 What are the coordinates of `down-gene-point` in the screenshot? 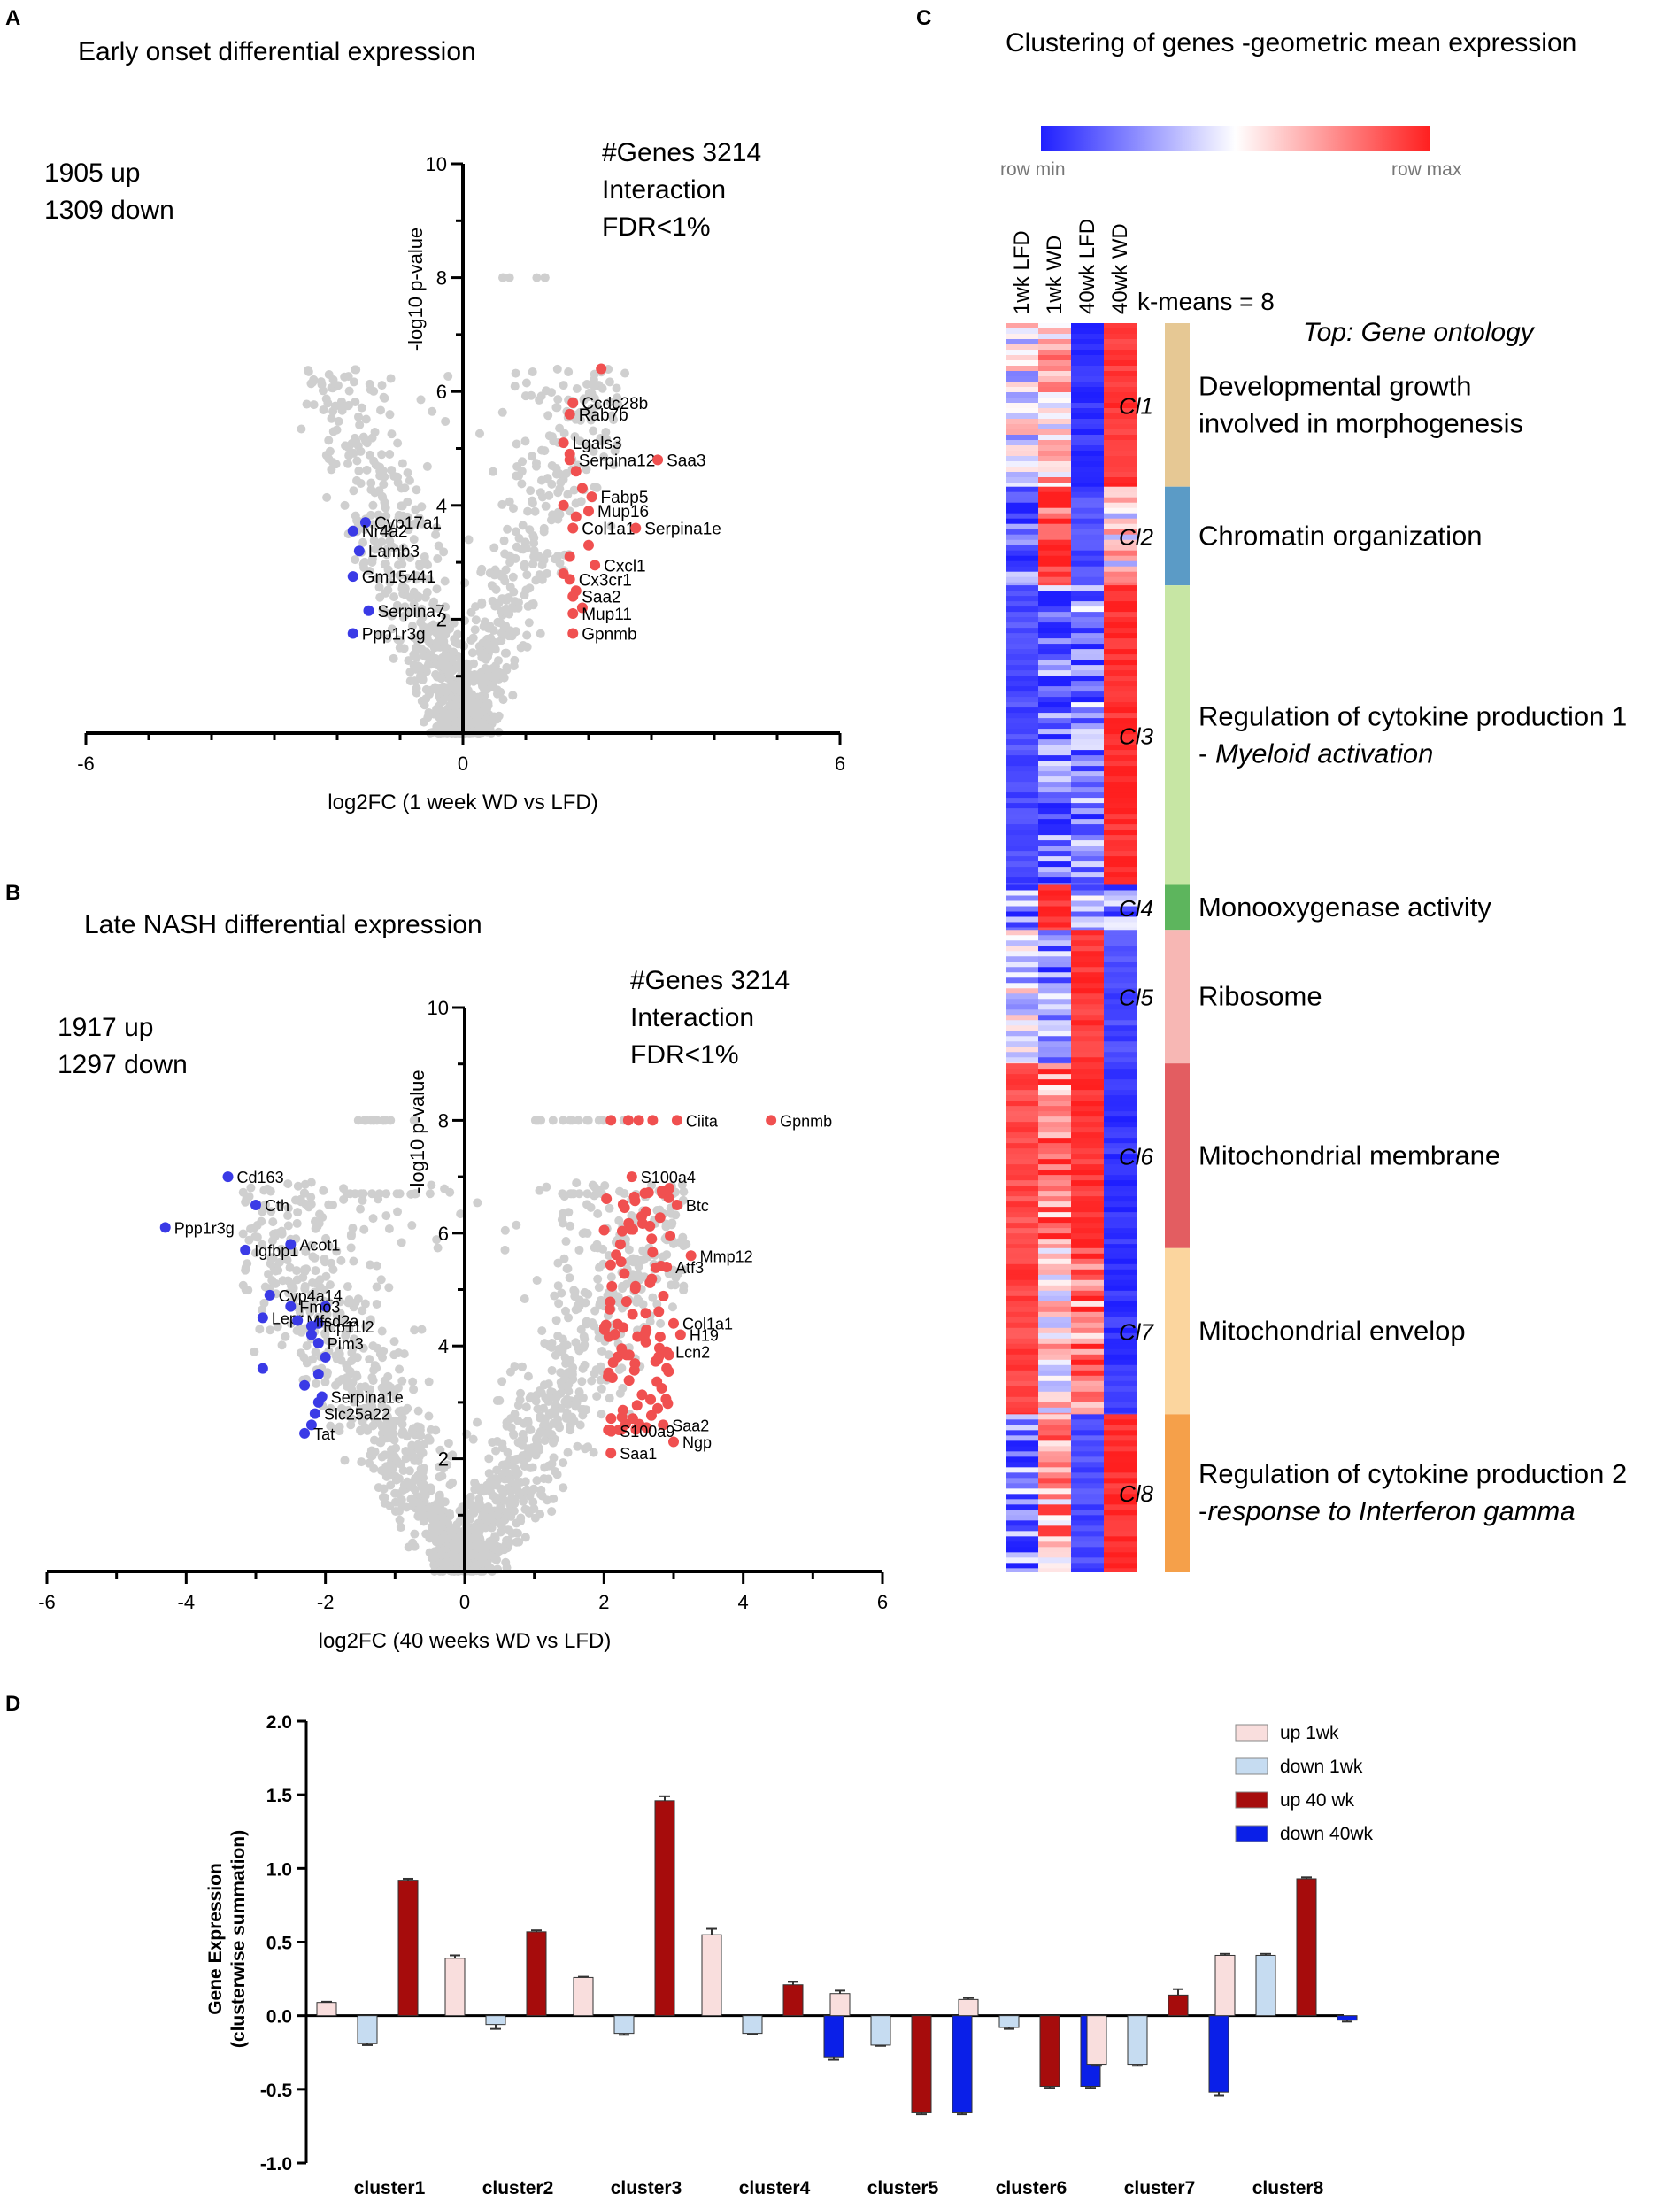 It's located at (368, 610).